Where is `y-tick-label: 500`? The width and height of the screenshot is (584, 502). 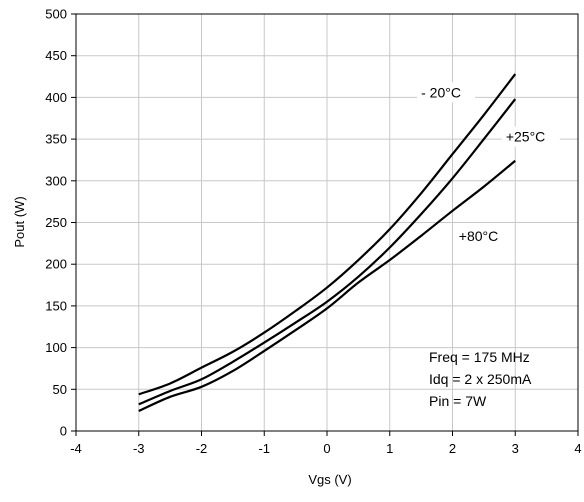 y-tick-label: 500 is located at coordinates (56, 14).